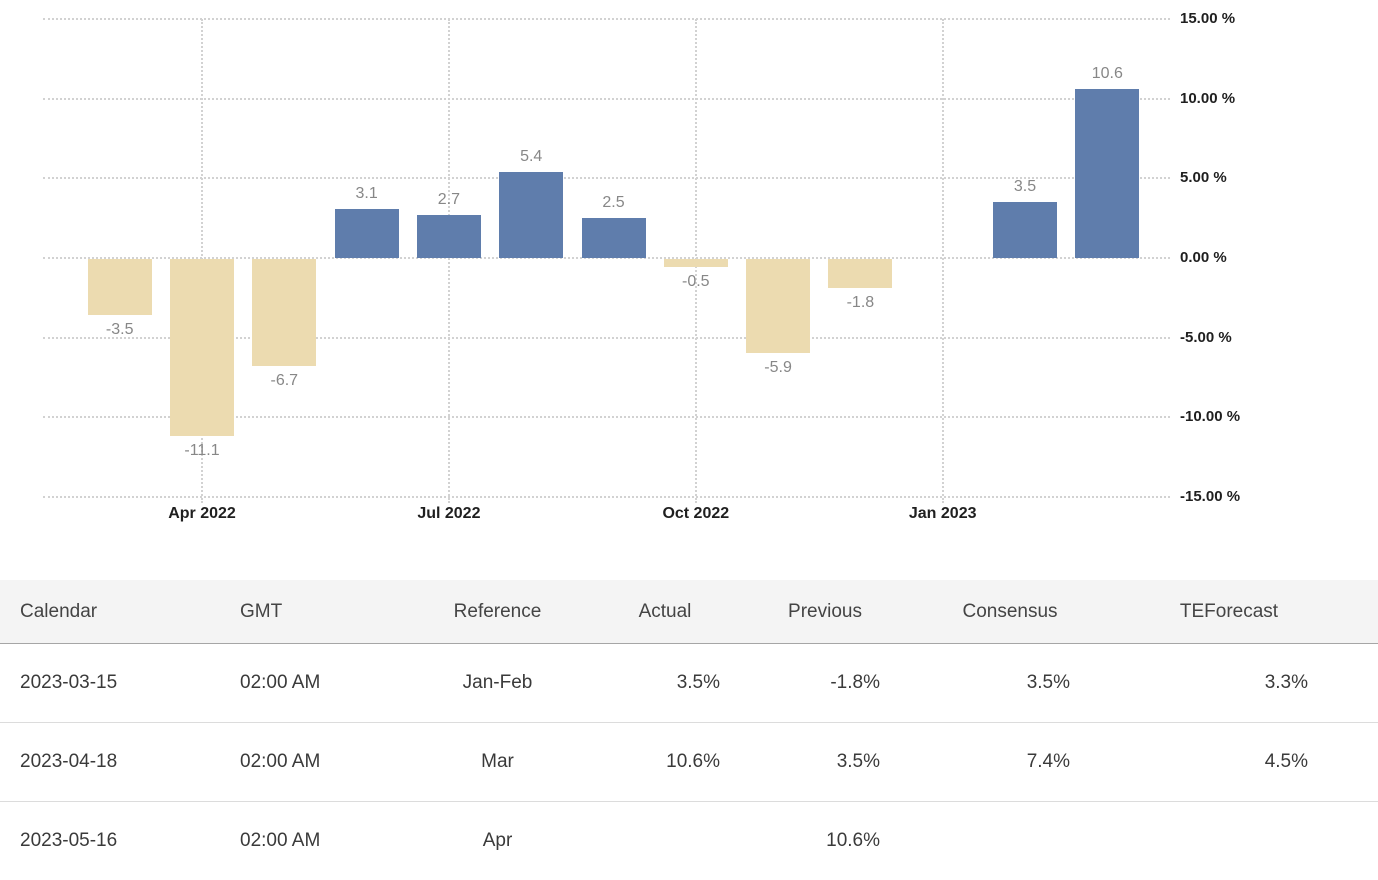  I want to click on cell-calendar: 2023-04-18, so click(69, 761).